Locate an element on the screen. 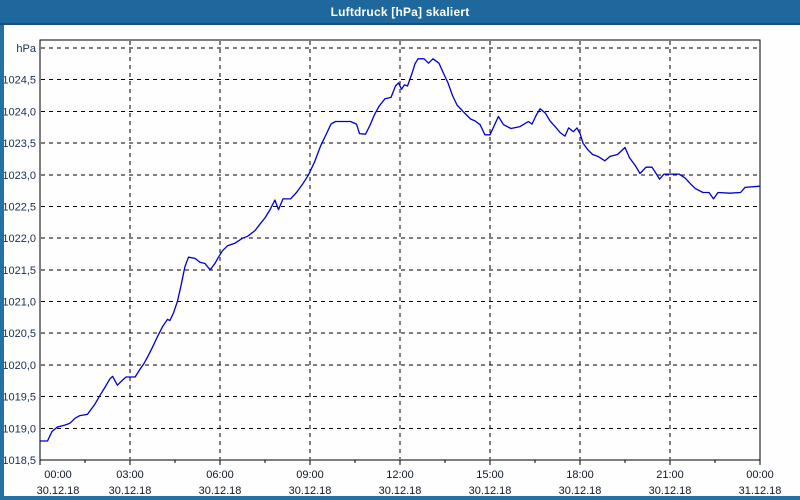 The height and width of the screenshot is (500, 800). y-tick-label: 1023,0 is located at coordinates (19, 176).